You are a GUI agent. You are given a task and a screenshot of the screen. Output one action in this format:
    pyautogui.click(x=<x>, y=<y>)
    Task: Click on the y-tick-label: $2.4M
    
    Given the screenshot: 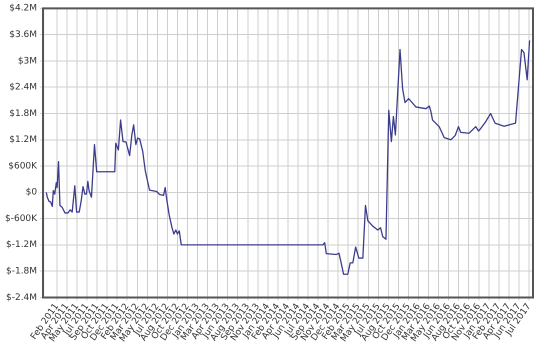 What is the action you would take?
    pyautogui.click(x=23, y=87)
    